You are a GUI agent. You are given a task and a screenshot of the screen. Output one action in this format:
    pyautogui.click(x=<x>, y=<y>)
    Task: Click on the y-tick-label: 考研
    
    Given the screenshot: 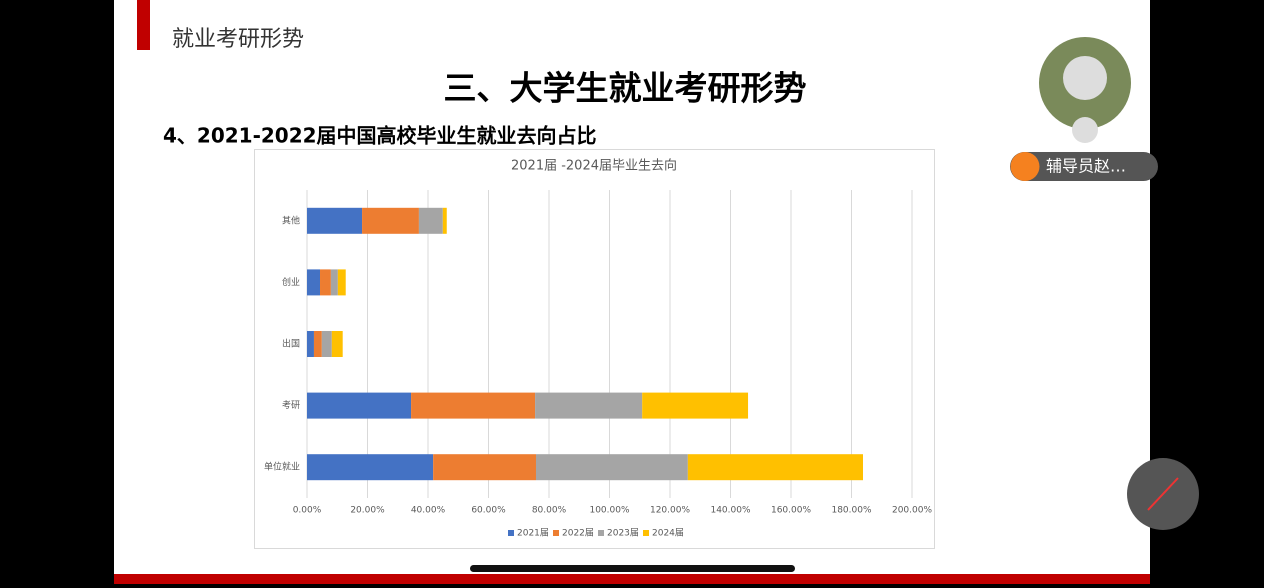 What is the action you would take?
    pyautogui.click(x=291, y=405)
    